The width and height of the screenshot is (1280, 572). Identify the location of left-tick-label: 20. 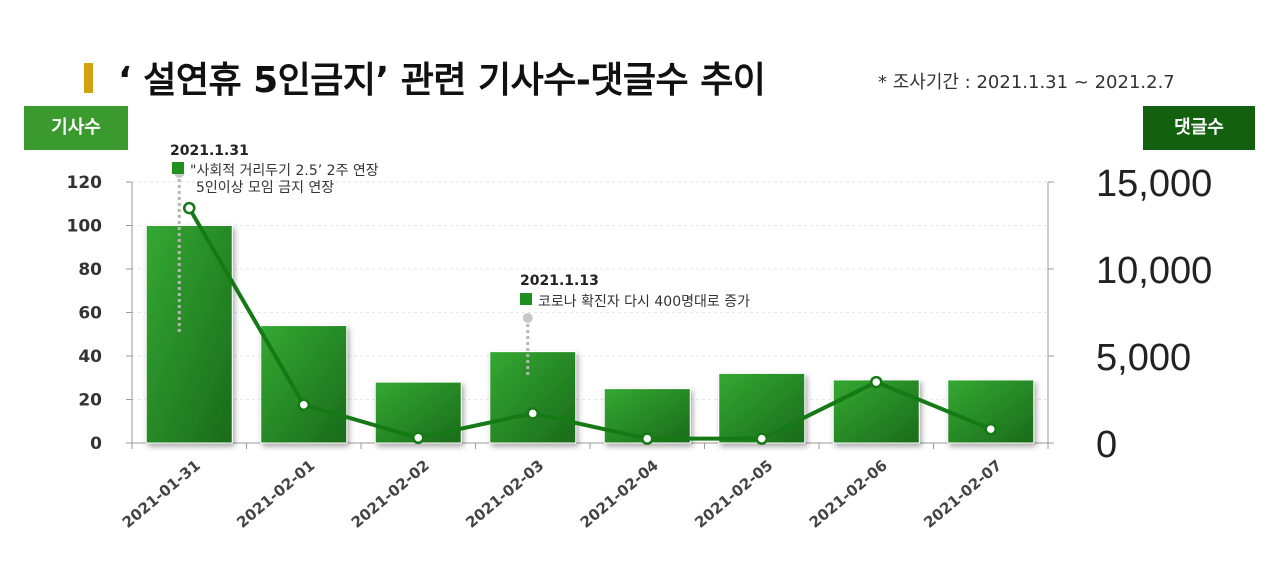
(90, 401).